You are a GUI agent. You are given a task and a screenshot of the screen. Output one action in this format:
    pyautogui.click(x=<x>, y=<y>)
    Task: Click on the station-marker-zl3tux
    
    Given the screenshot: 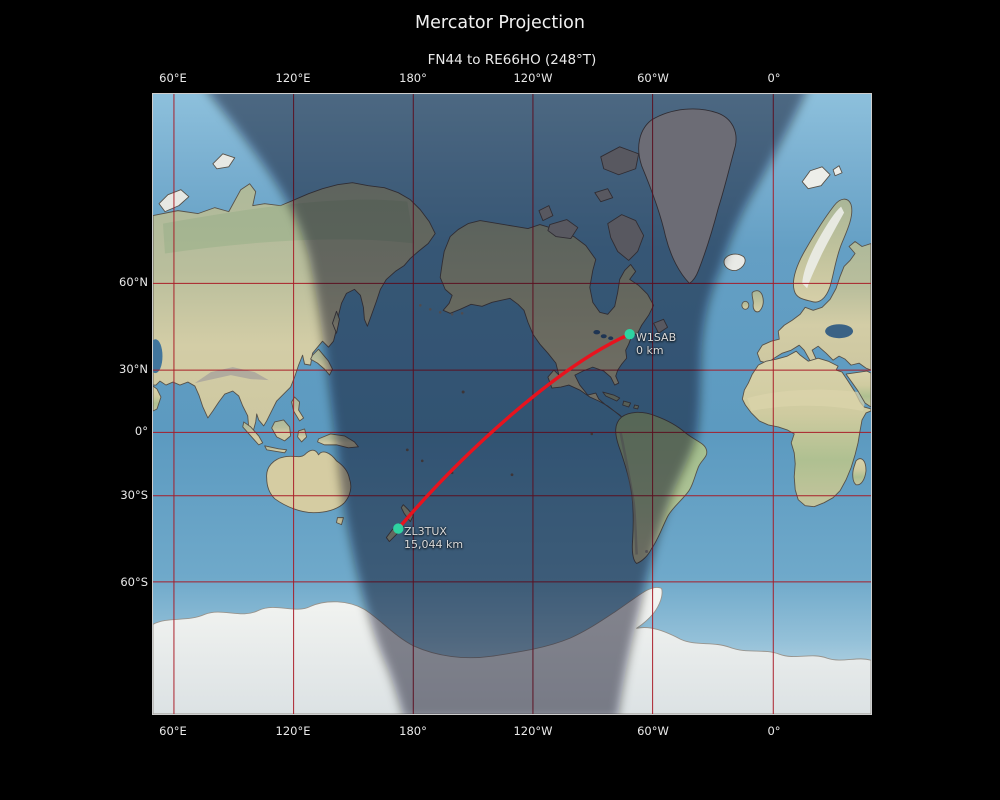 What is the action you would take?
    pyautogui.click(x=398, y=528)
    